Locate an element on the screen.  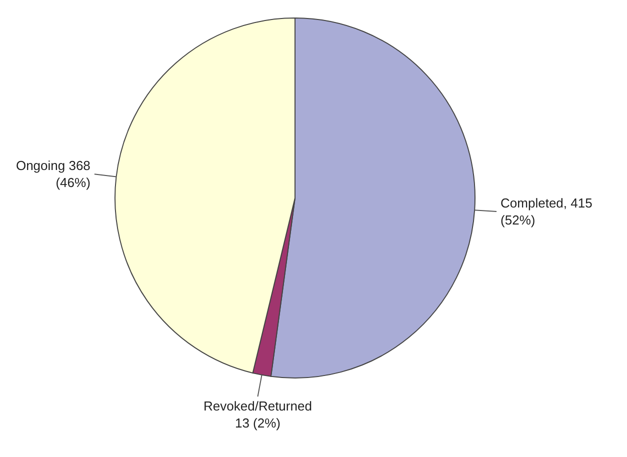
slice-label: Completed, 415 (52%) is located at coordinates (546, 212).